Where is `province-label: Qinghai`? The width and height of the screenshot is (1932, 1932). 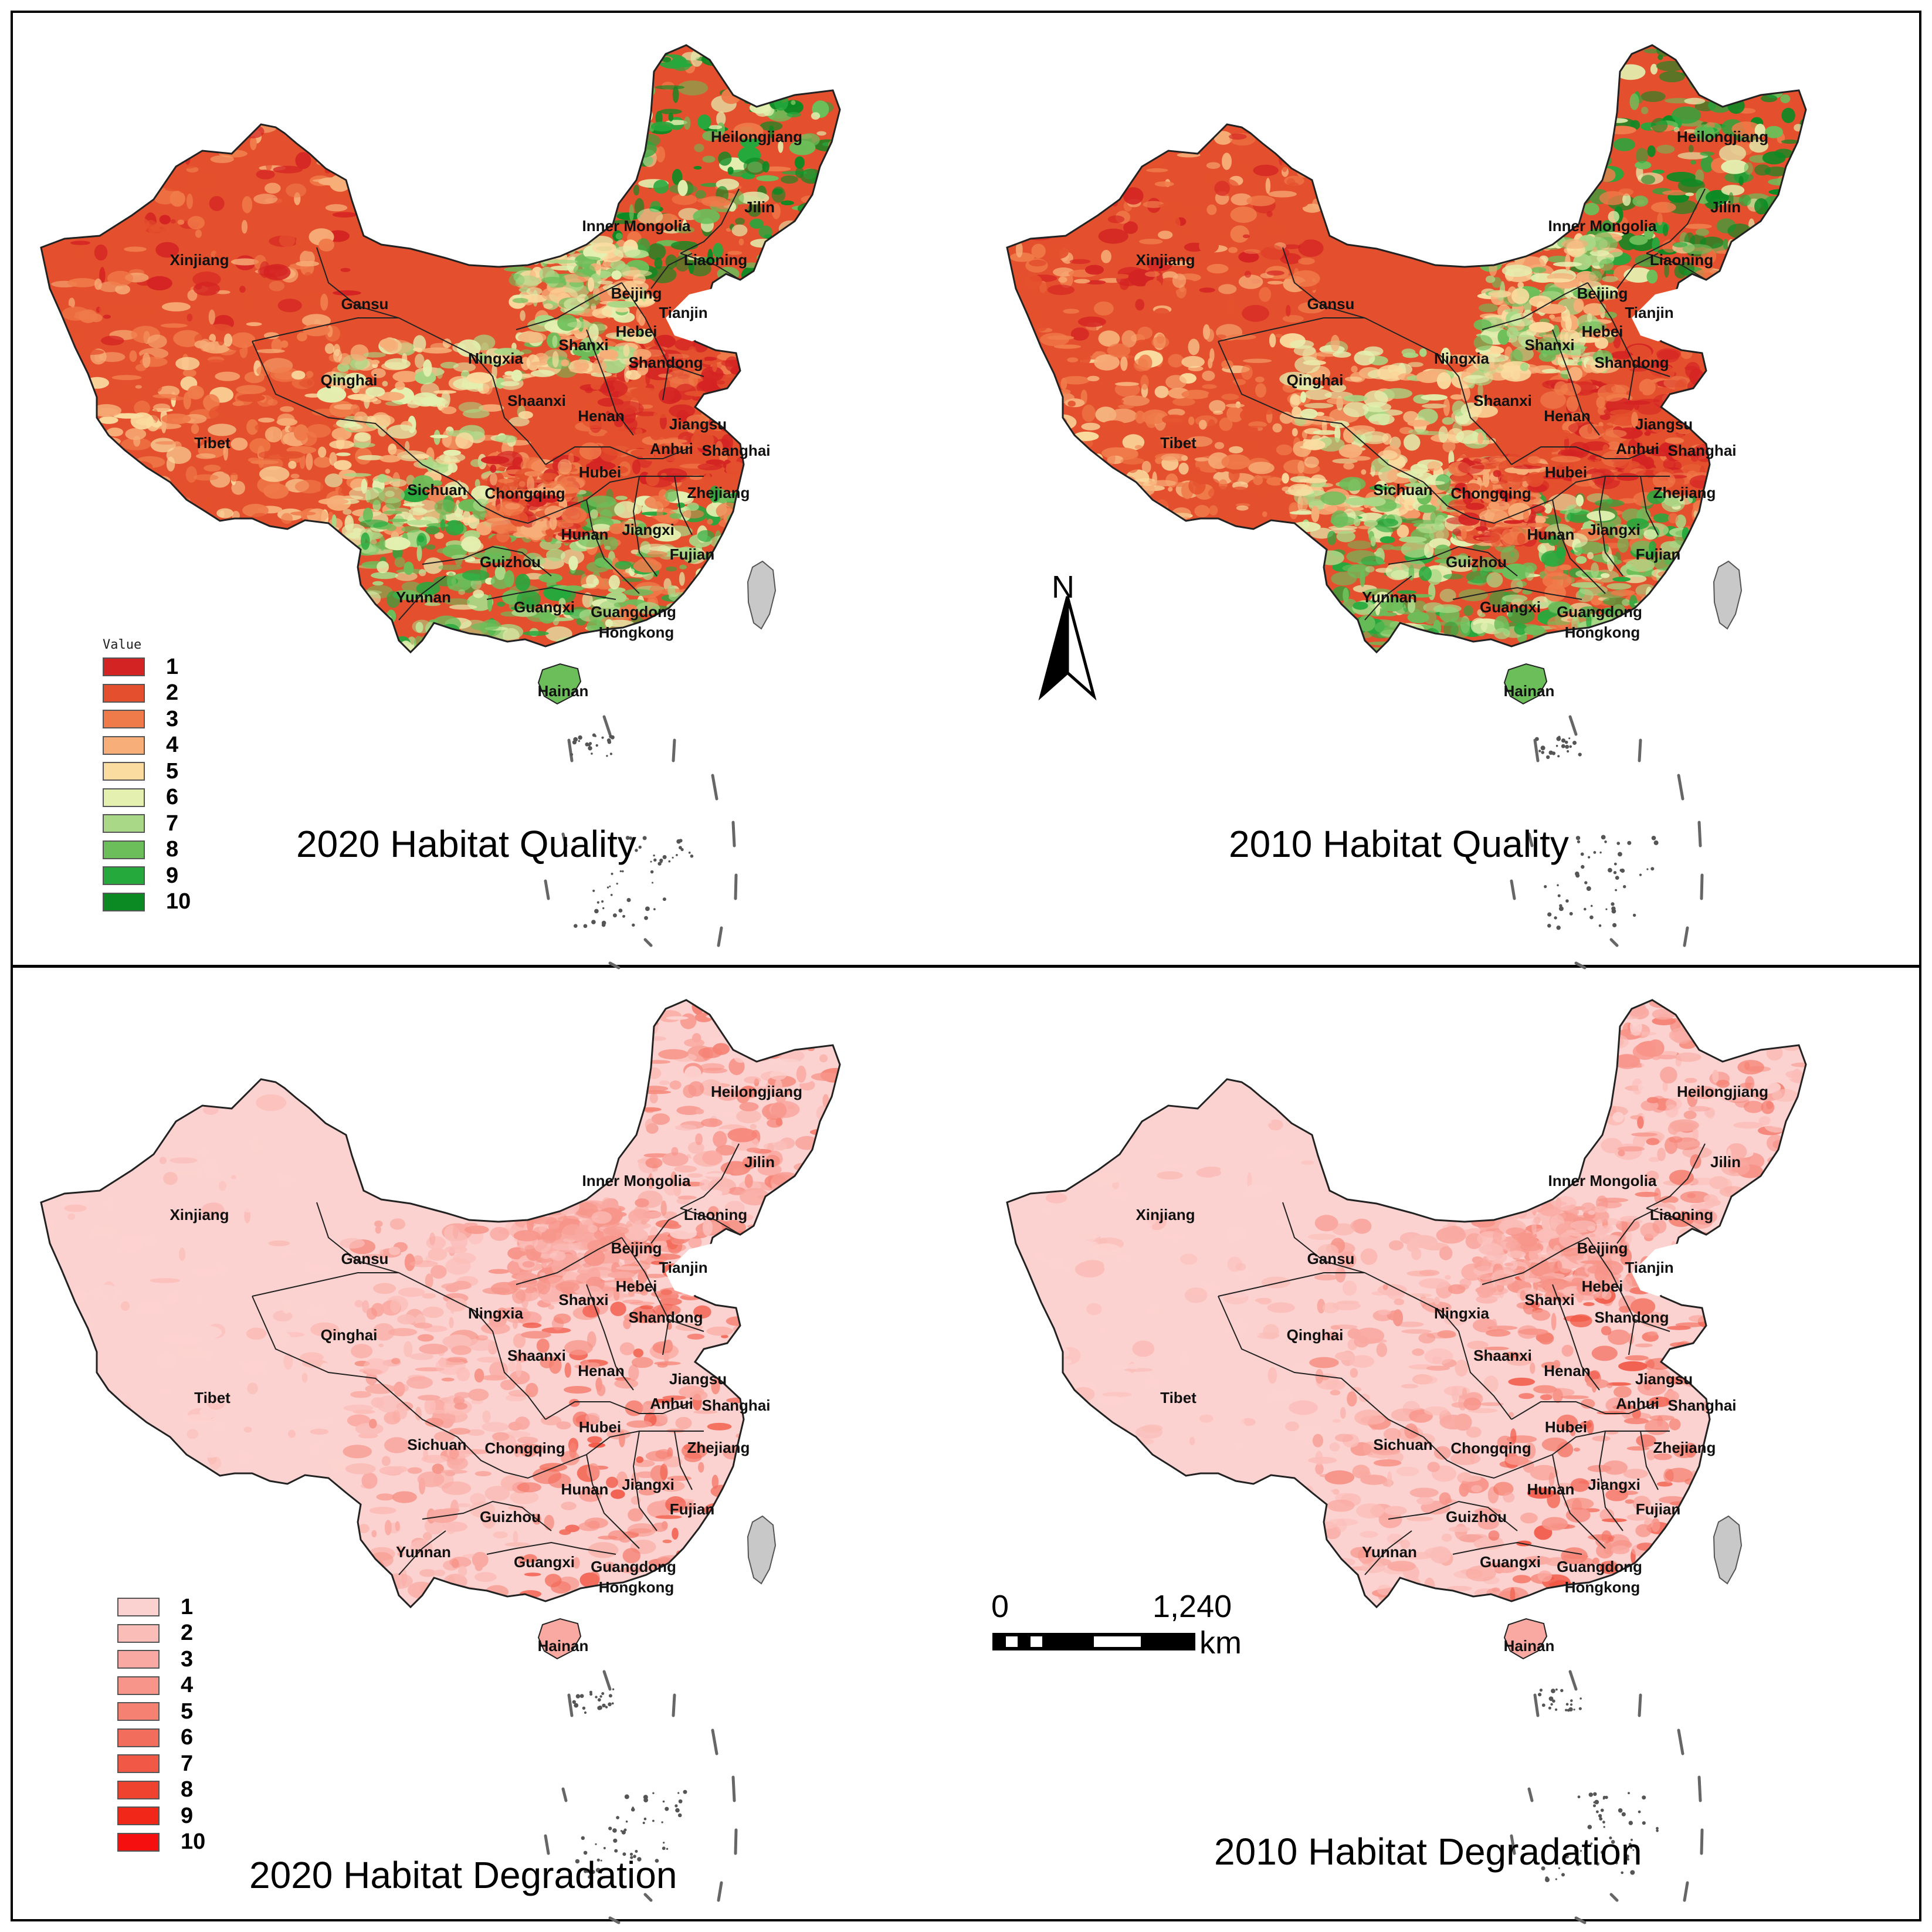
province-label: Qinghai is located at coordinates (1315, 1335).